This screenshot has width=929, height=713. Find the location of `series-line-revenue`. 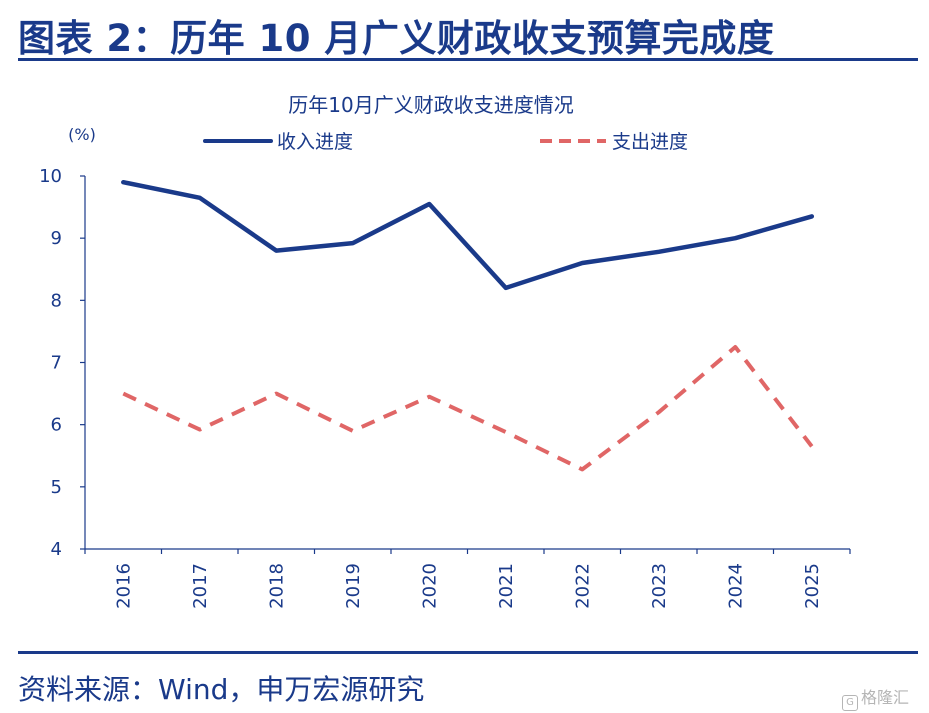

series-line-revenue is located at coordinates (468, 235).